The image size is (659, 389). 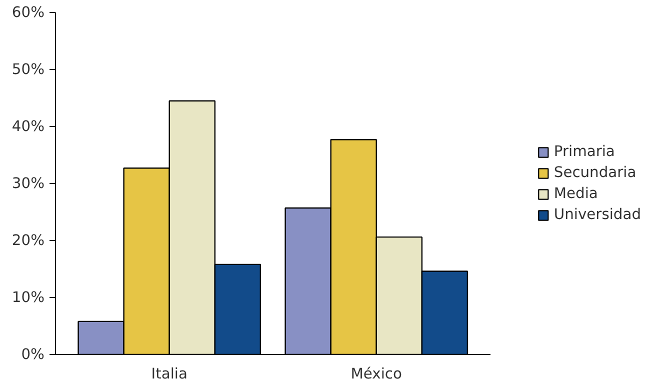 I want to click on legend-label: Primaria, so click(x=584, y=151).